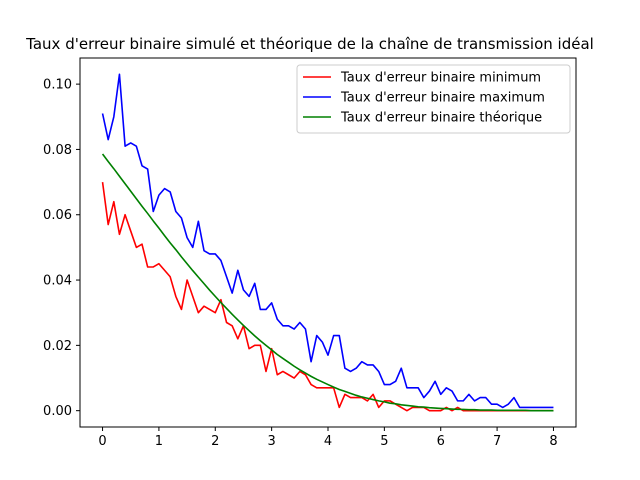 Image resolution: width=640 pixels, height=480 pixels. What do you see at coordinates (57, 85) in the screenshot?
I see `y-tick-label: 0.10` at bounding box center [57, 85].